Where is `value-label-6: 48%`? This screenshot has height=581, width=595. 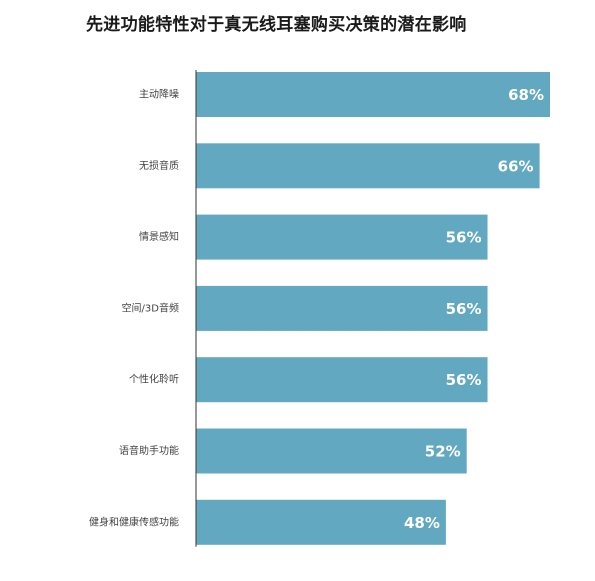 value-label-6: 48% is located at coordinates (422, 523).